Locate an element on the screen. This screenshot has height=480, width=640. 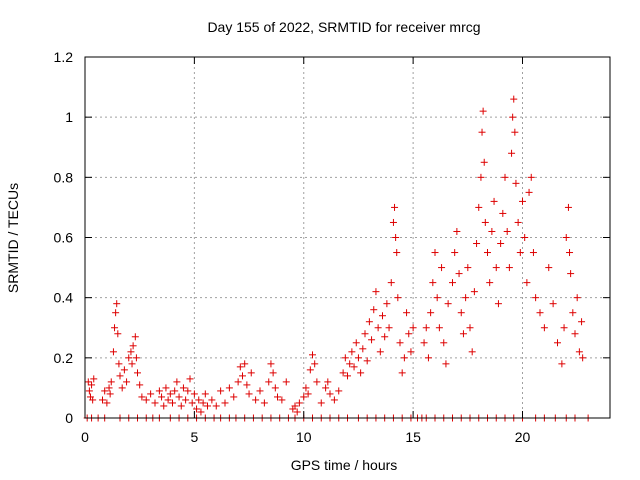
y-tick-label: 1.2 is located at coordinates (64, 57).